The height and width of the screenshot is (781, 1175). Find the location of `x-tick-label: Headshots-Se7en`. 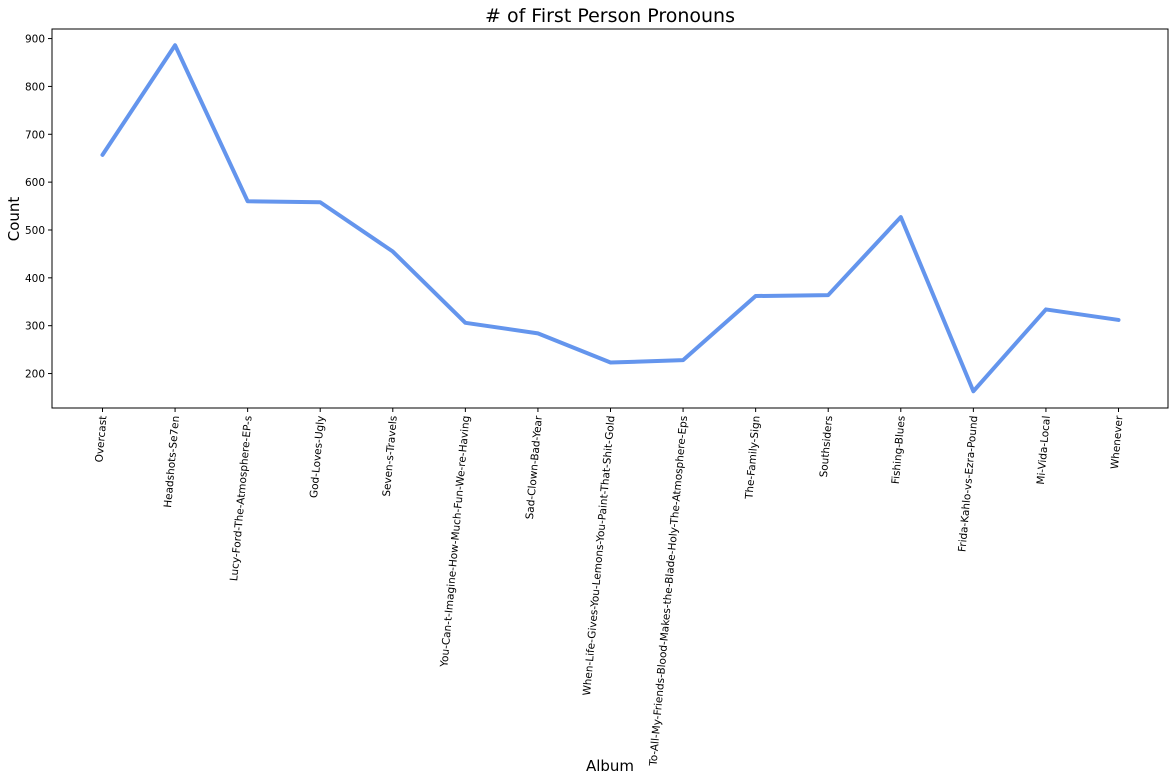

x-tick-label: Headshots-Se7en is located at coordinates (172, 461).